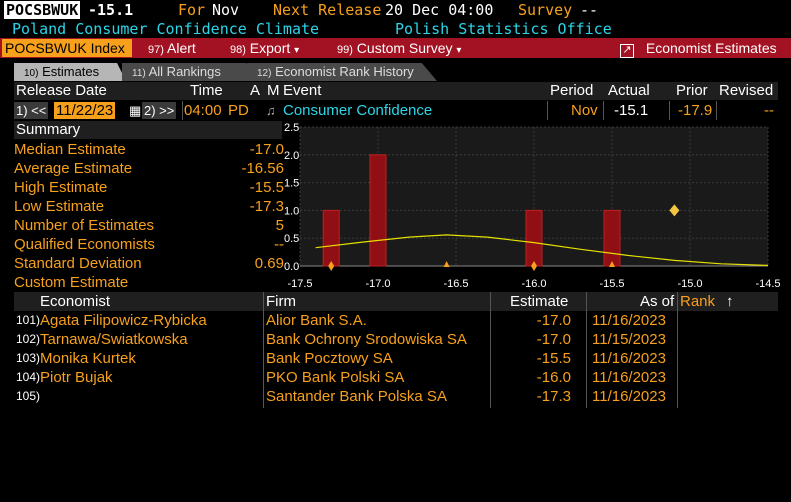 Image resolution: width=791 pixels, height=502 pixels. What do you see at coordinates (459, 50) in the screenshot?
I see `custom-survey-dropdown-icon: ▾` at bounding box center [459, 50].